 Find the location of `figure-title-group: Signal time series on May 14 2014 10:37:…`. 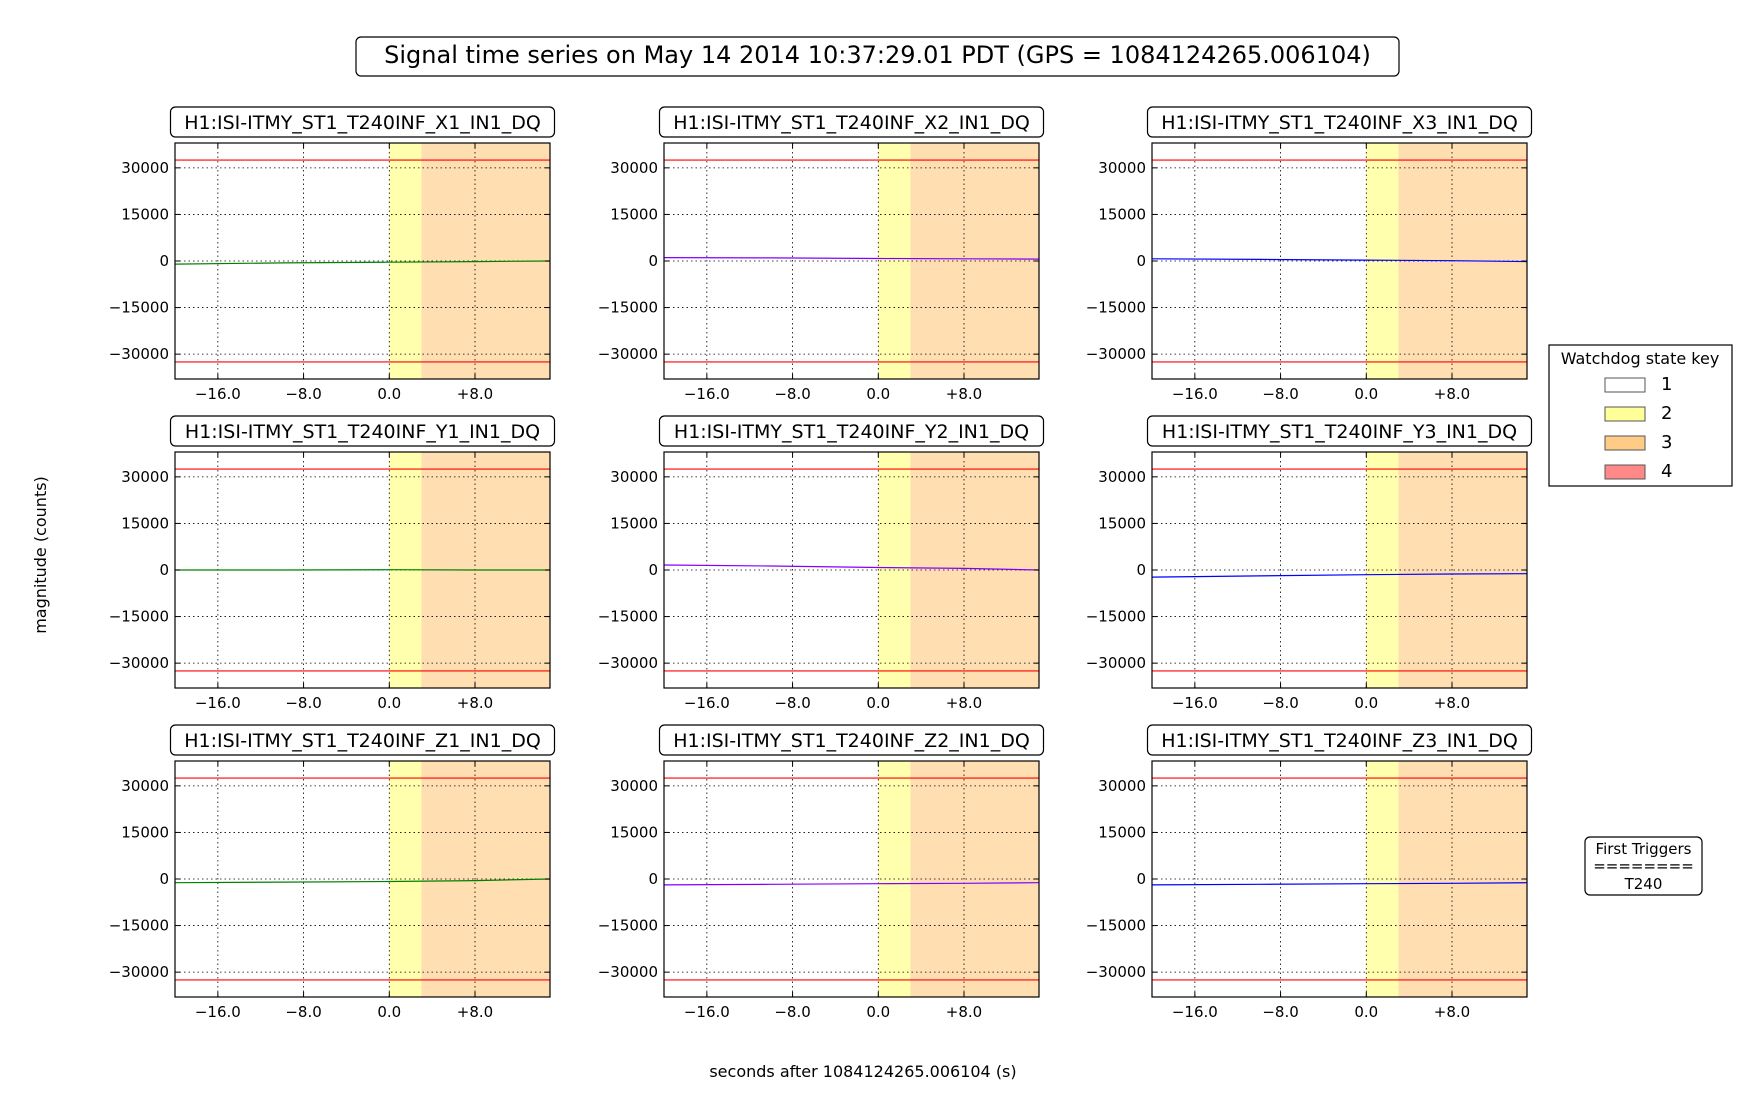

figure-title-group: Signal time series on May 14 2014 10:37:… is located at coordinates (877, 56).